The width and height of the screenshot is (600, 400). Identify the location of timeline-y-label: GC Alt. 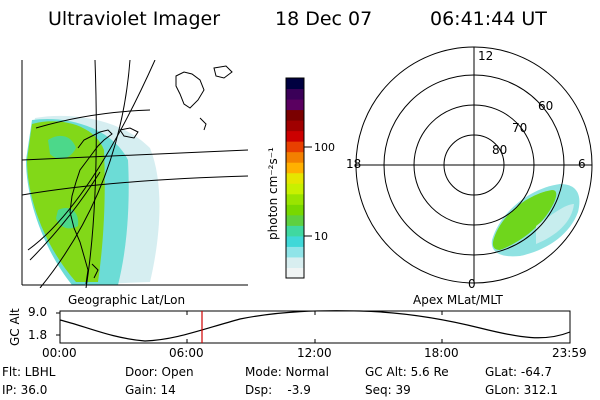
(15, 327).